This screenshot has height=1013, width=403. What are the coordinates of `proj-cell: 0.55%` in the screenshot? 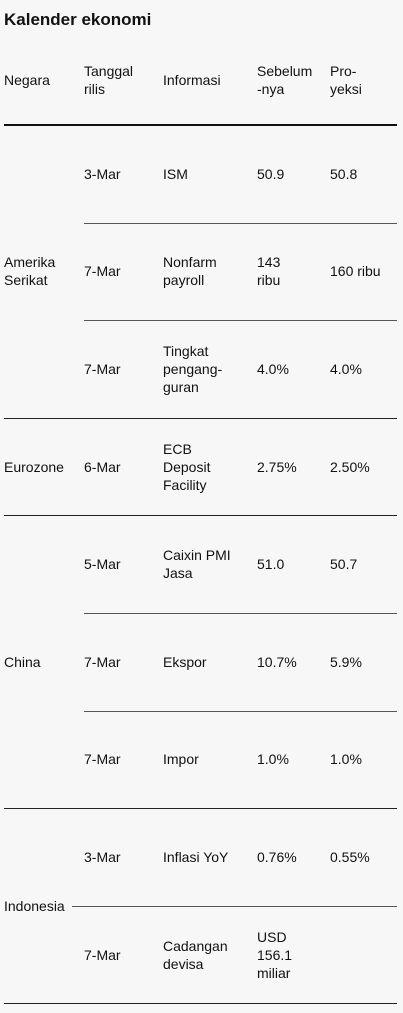 It's located at (350, 857).